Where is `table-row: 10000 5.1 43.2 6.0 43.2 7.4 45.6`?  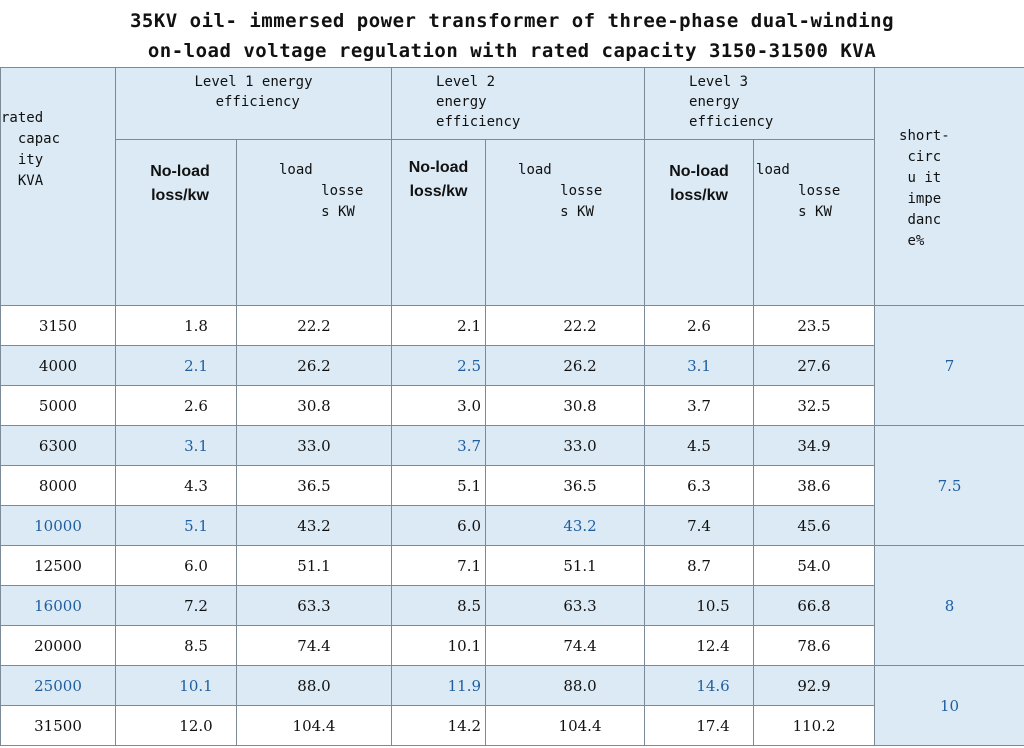 table-row: 10000 5.1 43.2 6.0 43.2 7.4 45.6 is located at coordinates (512, 525).